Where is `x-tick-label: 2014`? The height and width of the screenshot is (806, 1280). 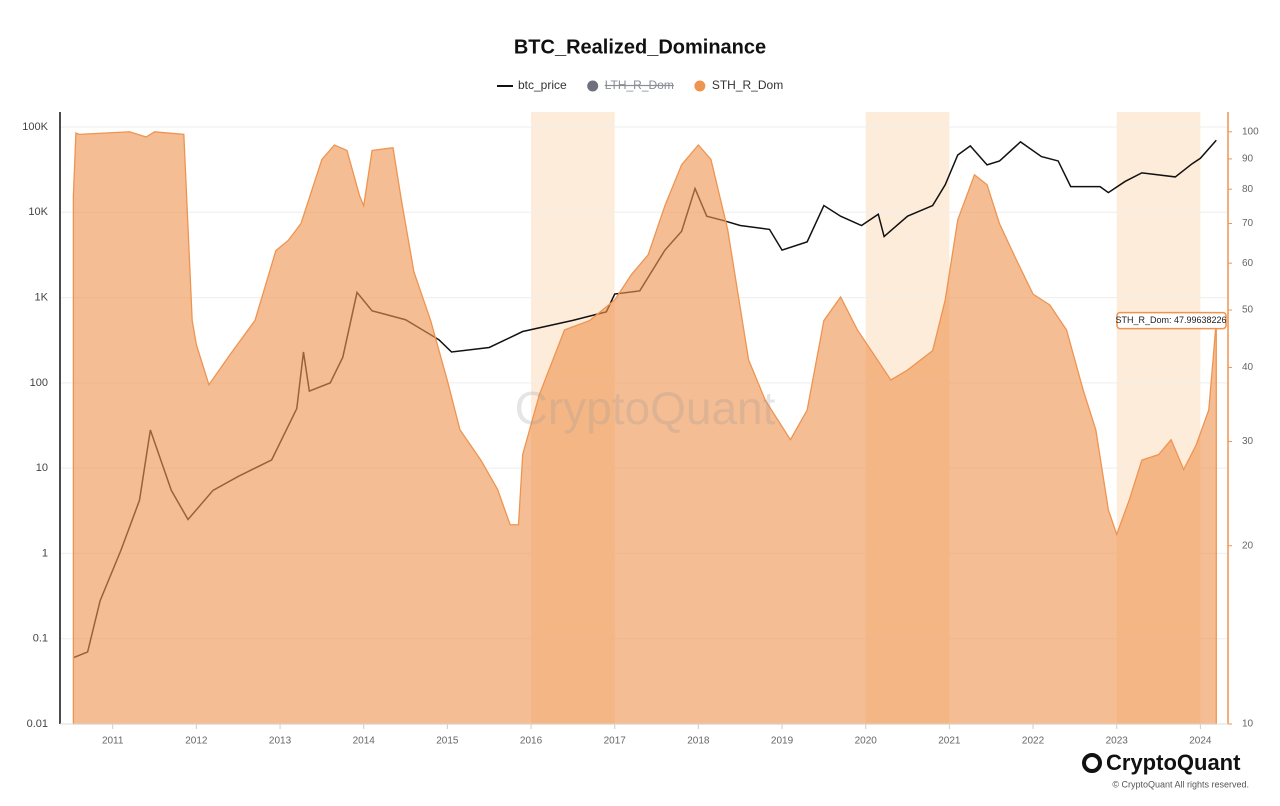 x-tick-label: 2014 is located at coordinates (364, 741).